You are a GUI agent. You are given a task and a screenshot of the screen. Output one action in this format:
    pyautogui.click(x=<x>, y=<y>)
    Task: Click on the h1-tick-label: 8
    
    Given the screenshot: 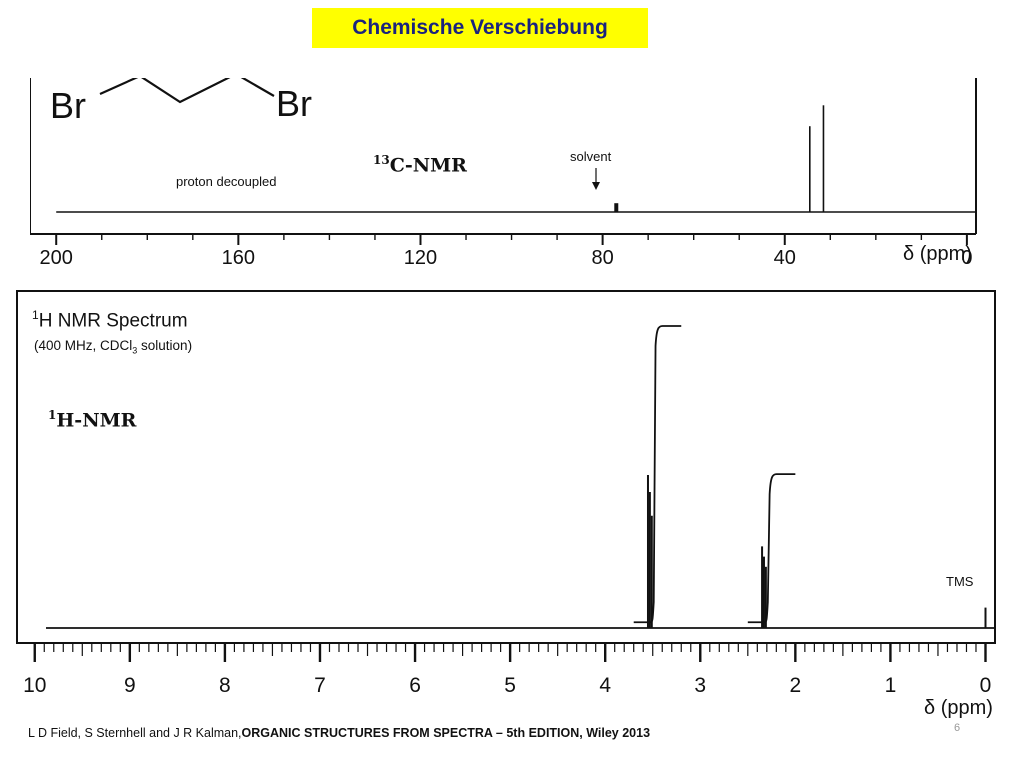 What is the action you would take?
    pyautogui.click(x=225, y=685)
    